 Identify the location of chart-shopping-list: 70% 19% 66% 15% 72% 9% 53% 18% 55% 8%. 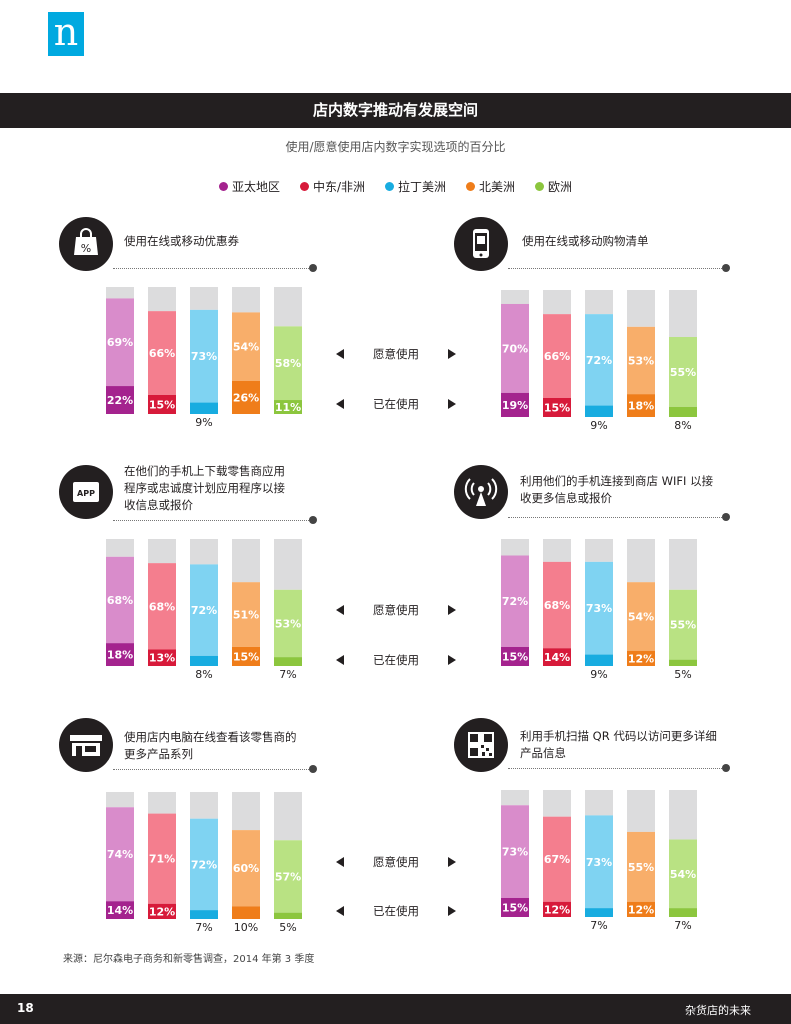
(600, 361).